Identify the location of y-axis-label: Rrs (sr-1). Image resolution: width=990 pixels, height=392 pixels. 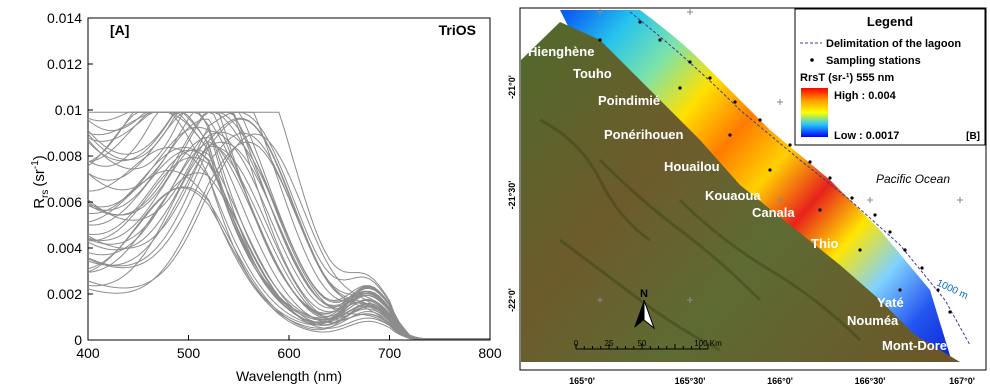
(40, 182).